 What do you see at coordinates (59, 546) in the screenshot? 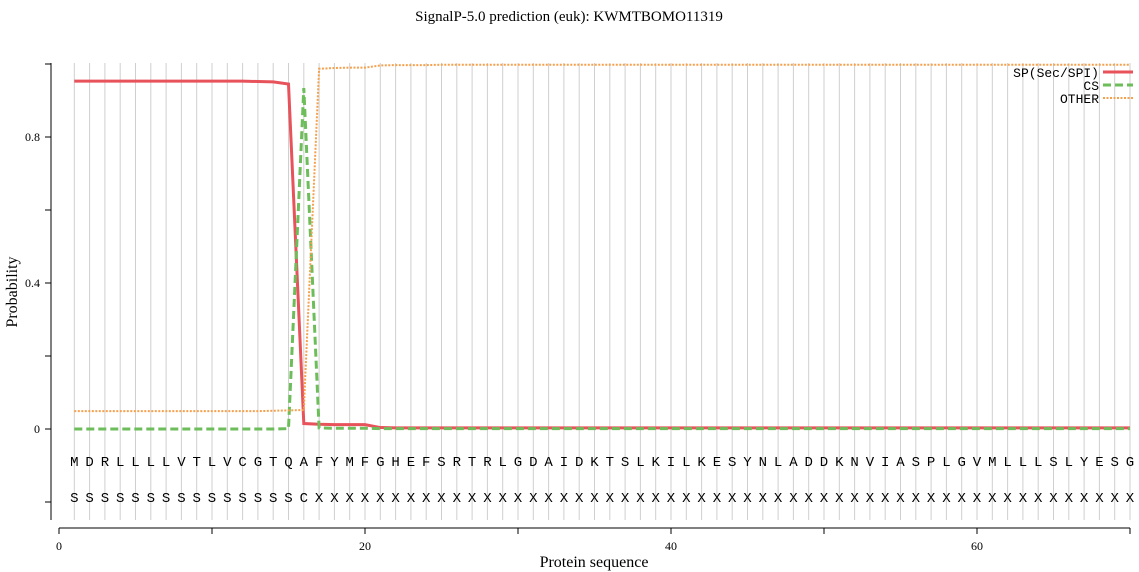
I see `x-tick-label: 0` at bounding box center [59, 546].